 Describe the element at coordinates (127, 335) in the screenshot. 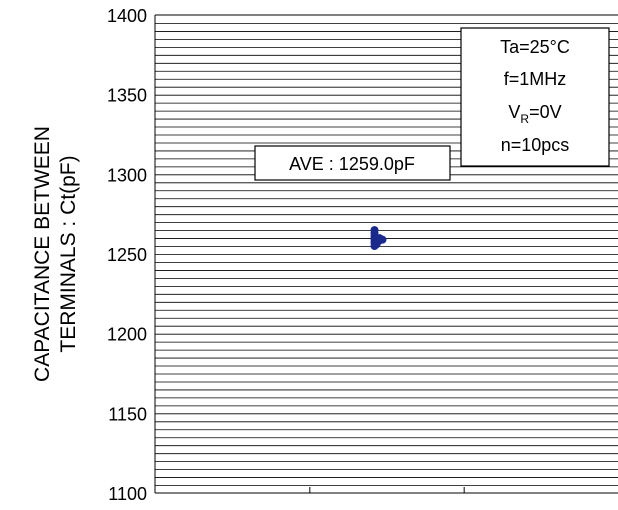

I see `y-tick-label: 1200` at that location.